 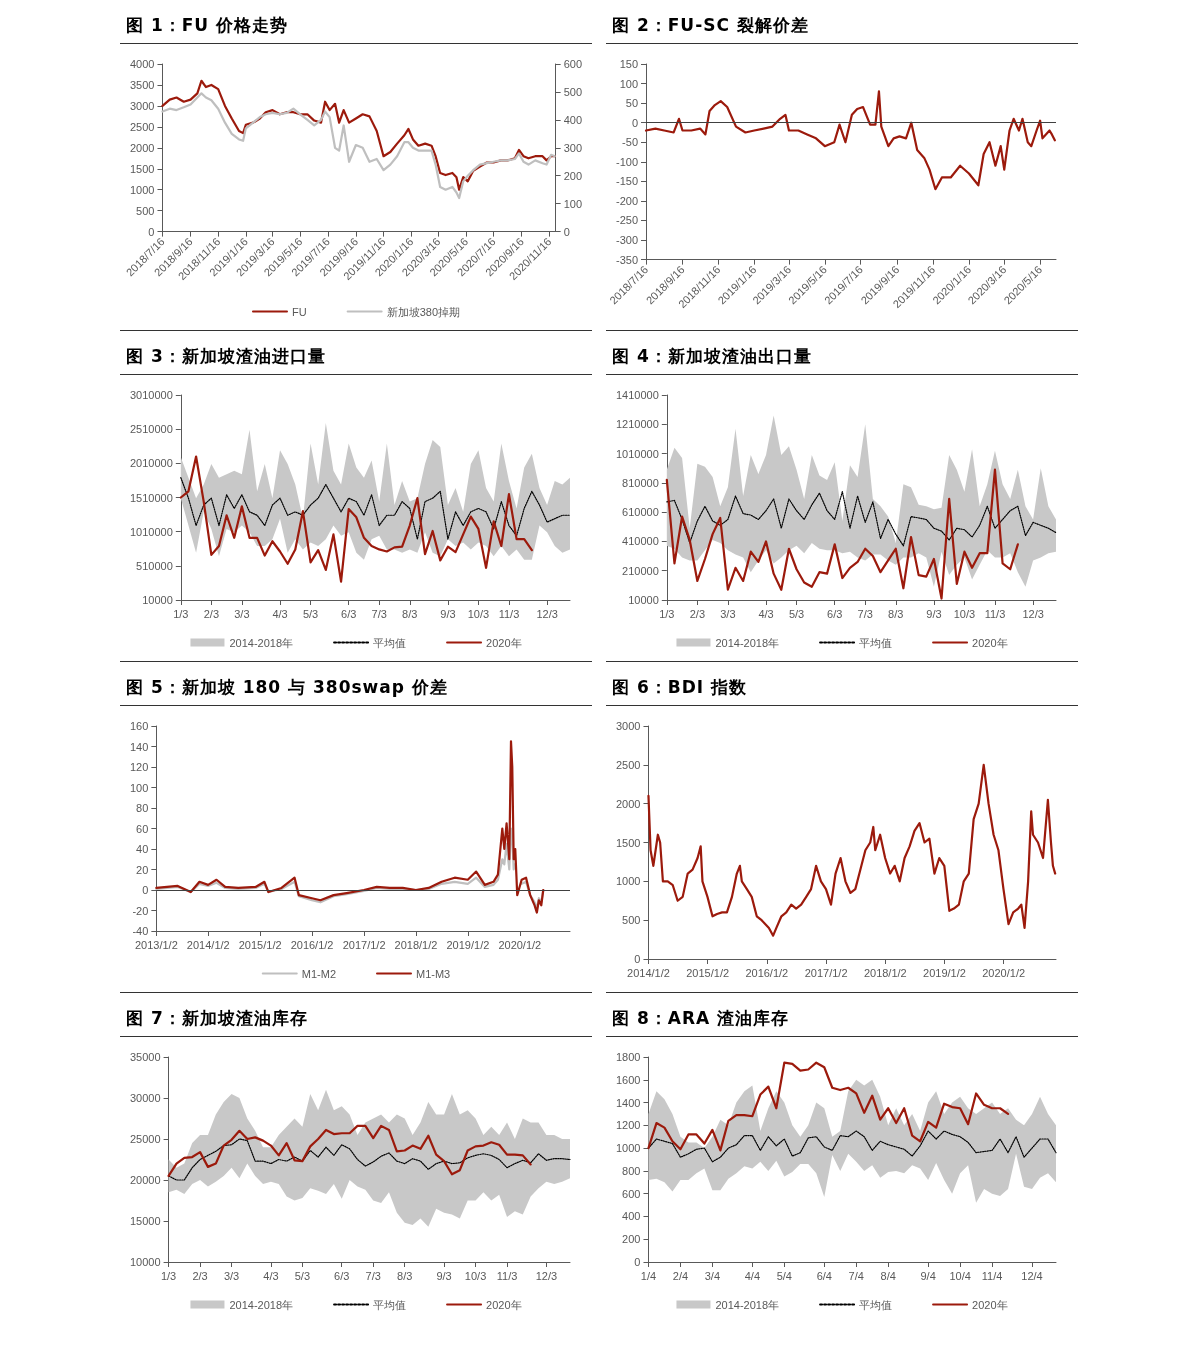 I want to click on x-tick-label: 2/4, so click(x=680, y=1275).